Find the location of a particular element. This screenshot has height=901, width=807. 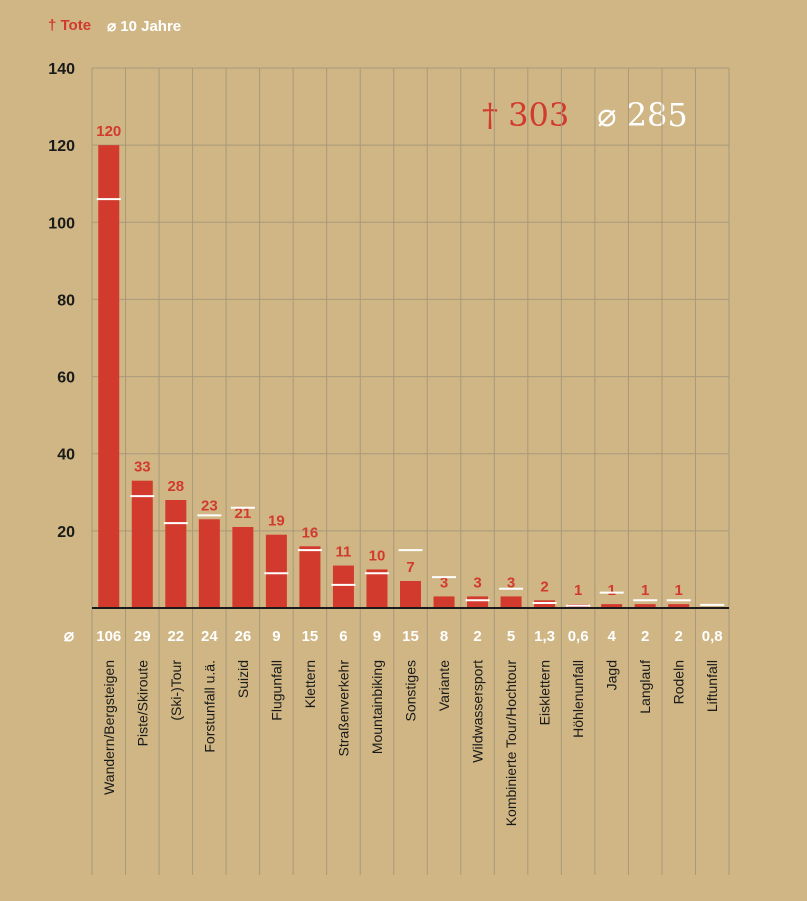

category-label: Mountainbiking is located at coordinates (377, 707).